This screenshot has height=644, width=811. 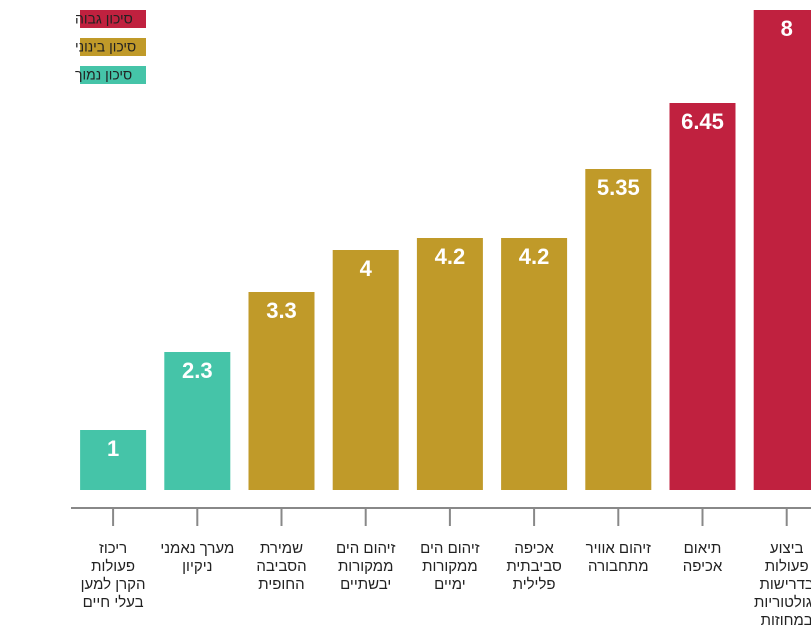 What do you see at coordinates (702, 121) in the screenshot?
I see `value-label: 6.45` at bounding box center [702, 121].